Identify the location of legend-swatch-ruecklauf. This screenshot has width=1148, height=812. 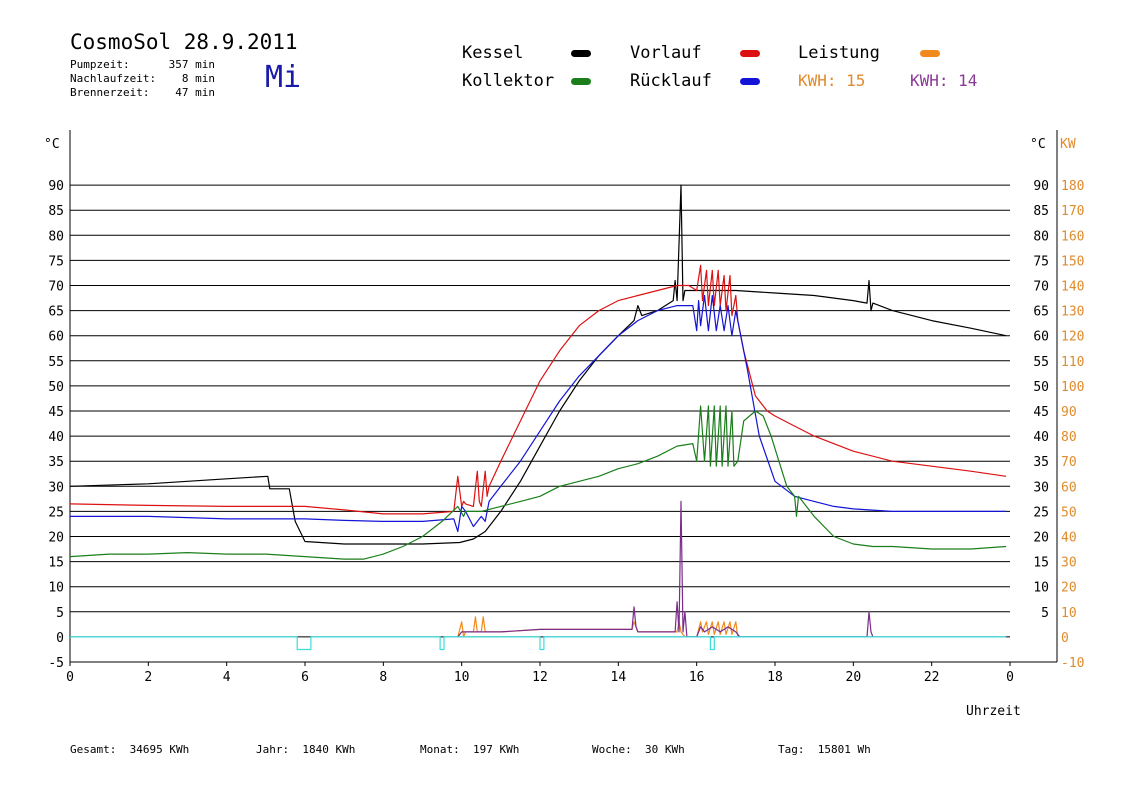
(750, 81).